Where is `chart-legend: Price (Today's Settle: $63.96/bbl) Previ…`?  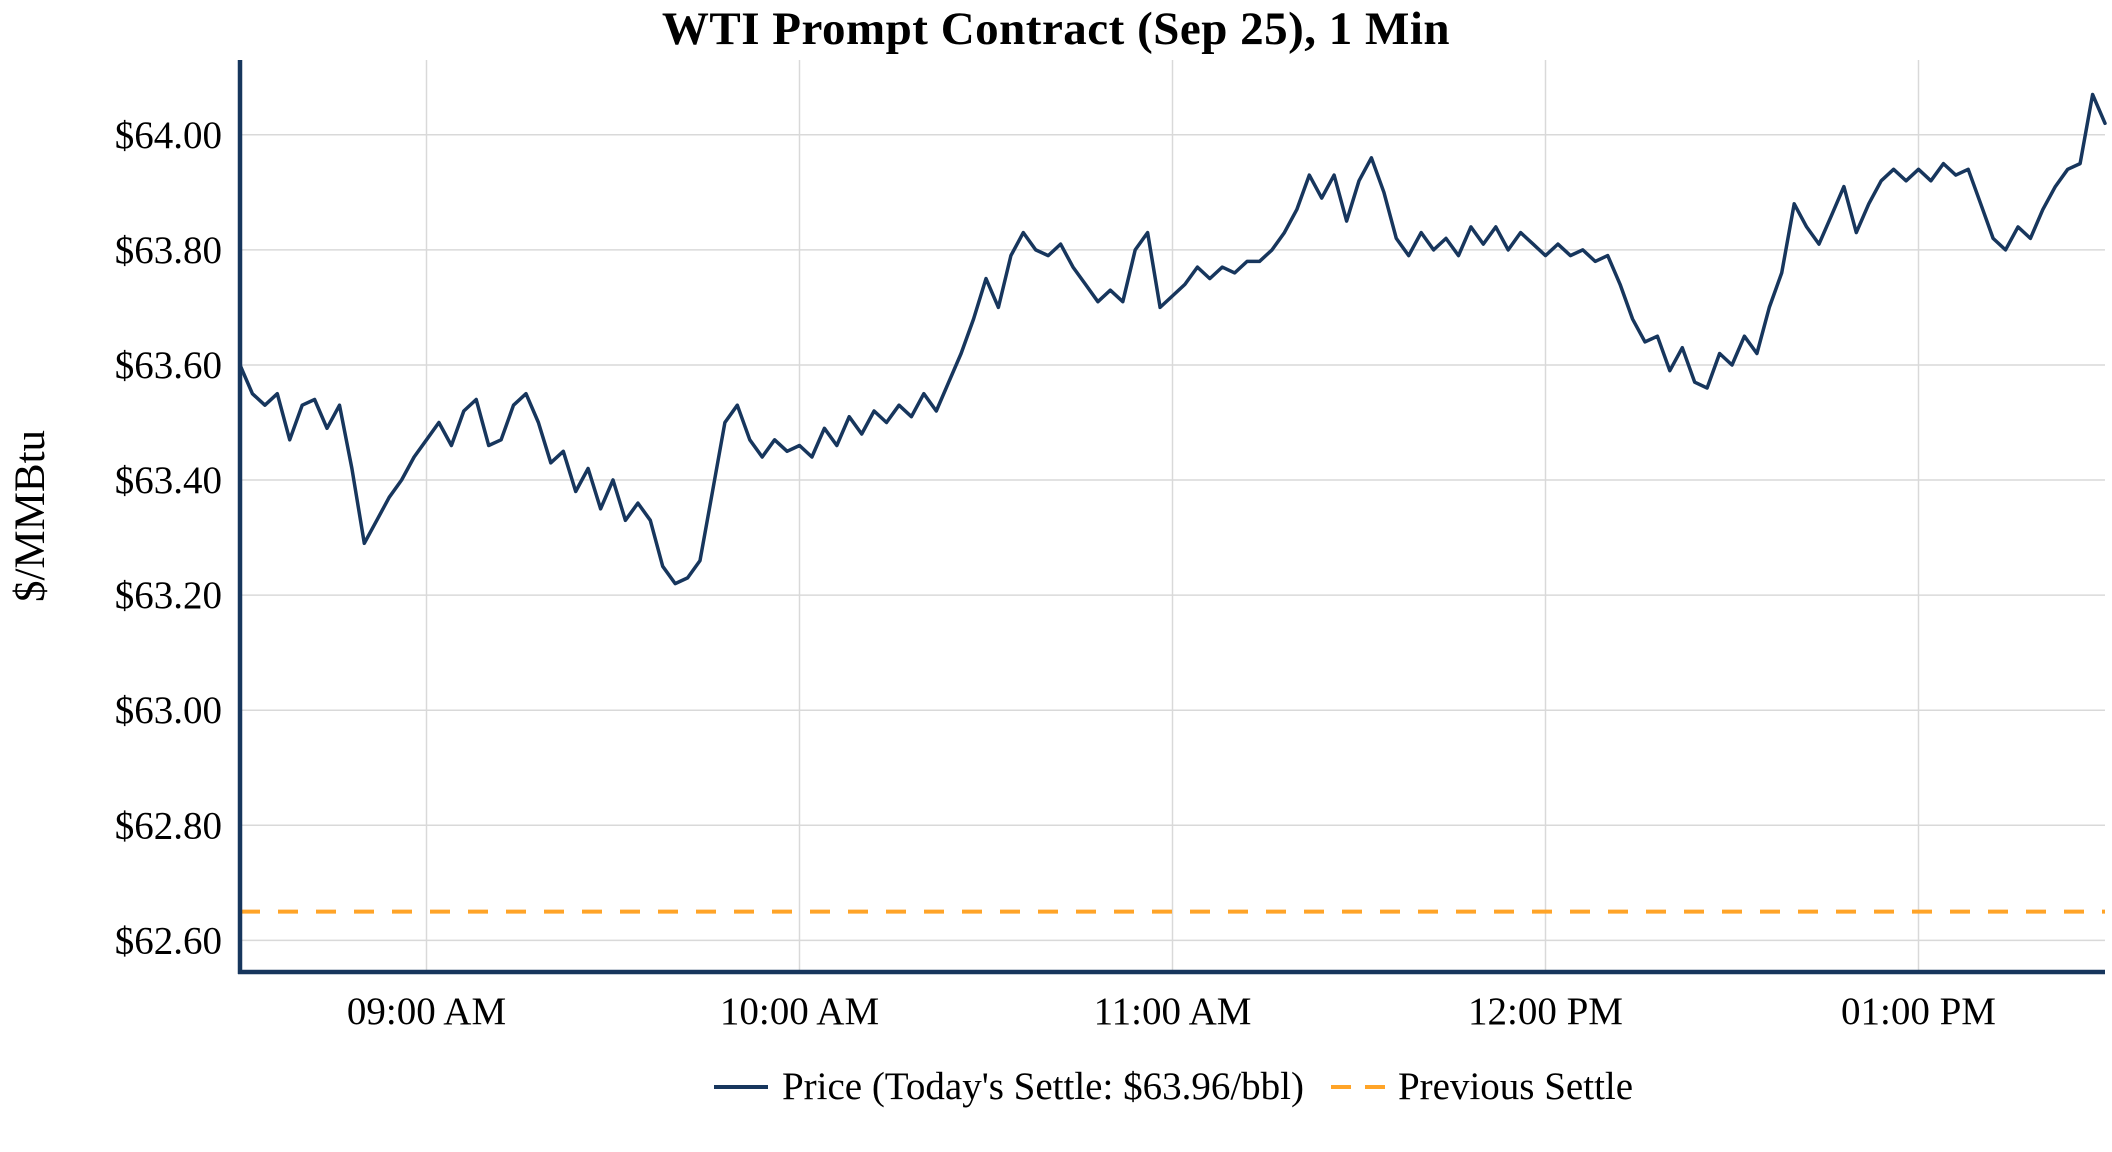 chart-legend: Price (Today's Settle: $63.96/bbl) Previ… is located at coordinates (1172, 1086).